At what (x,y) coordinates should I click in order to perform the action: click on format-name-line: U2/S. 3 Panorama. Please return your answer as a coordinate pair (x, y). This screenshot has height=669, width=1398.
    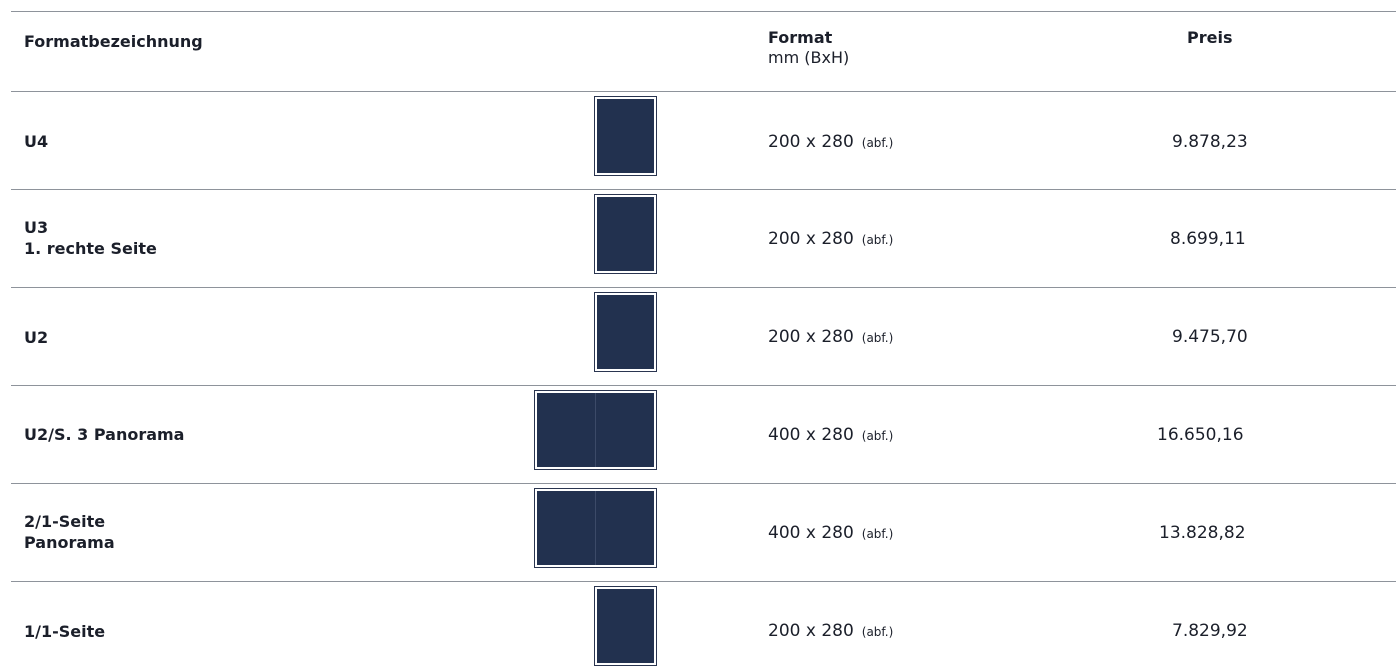
    Looking at the image, I should click on (104, 434).